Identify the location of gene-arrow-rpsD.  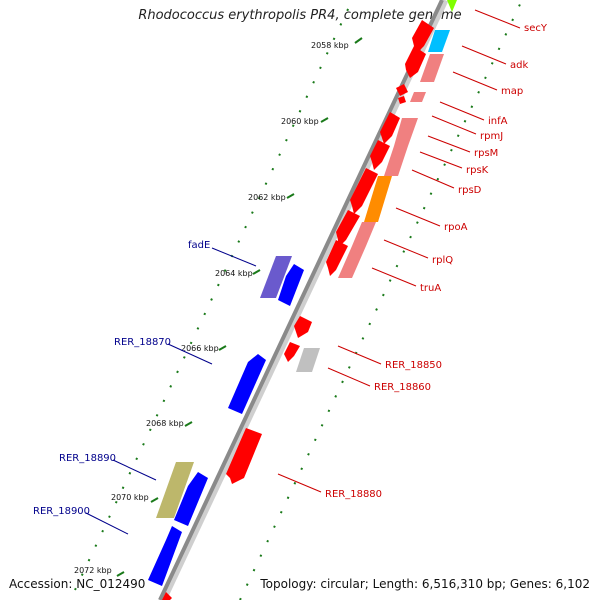
(364, 191).